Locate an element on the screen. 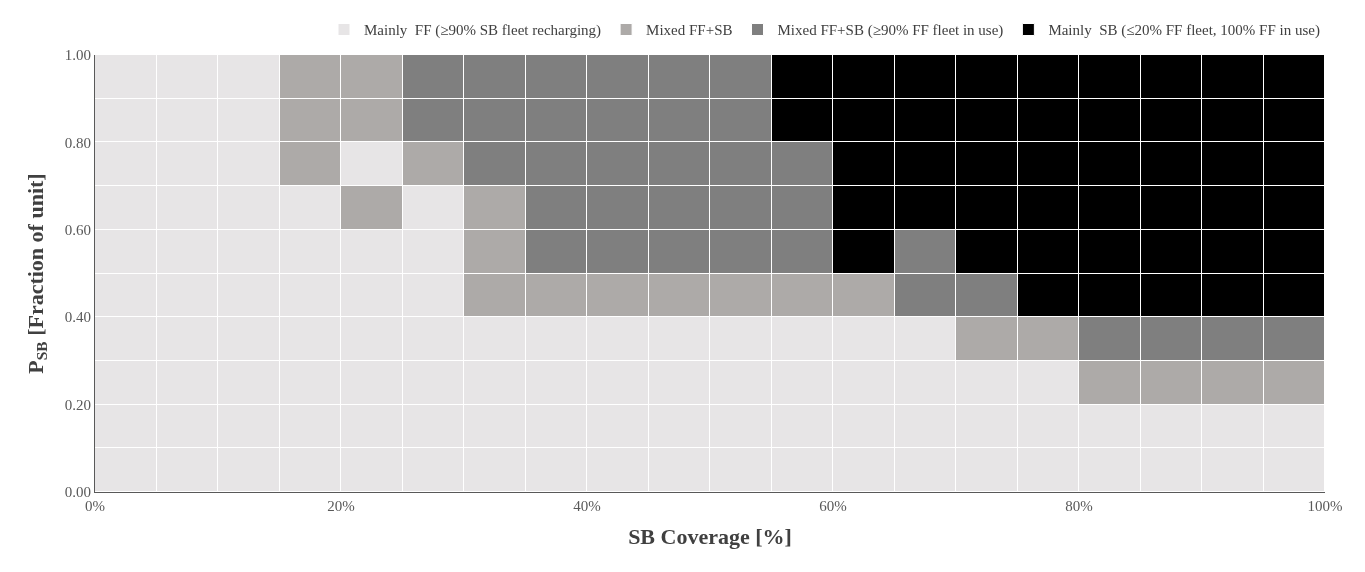  y-tick-label: 0.60 is located at coordinates (77, 230).